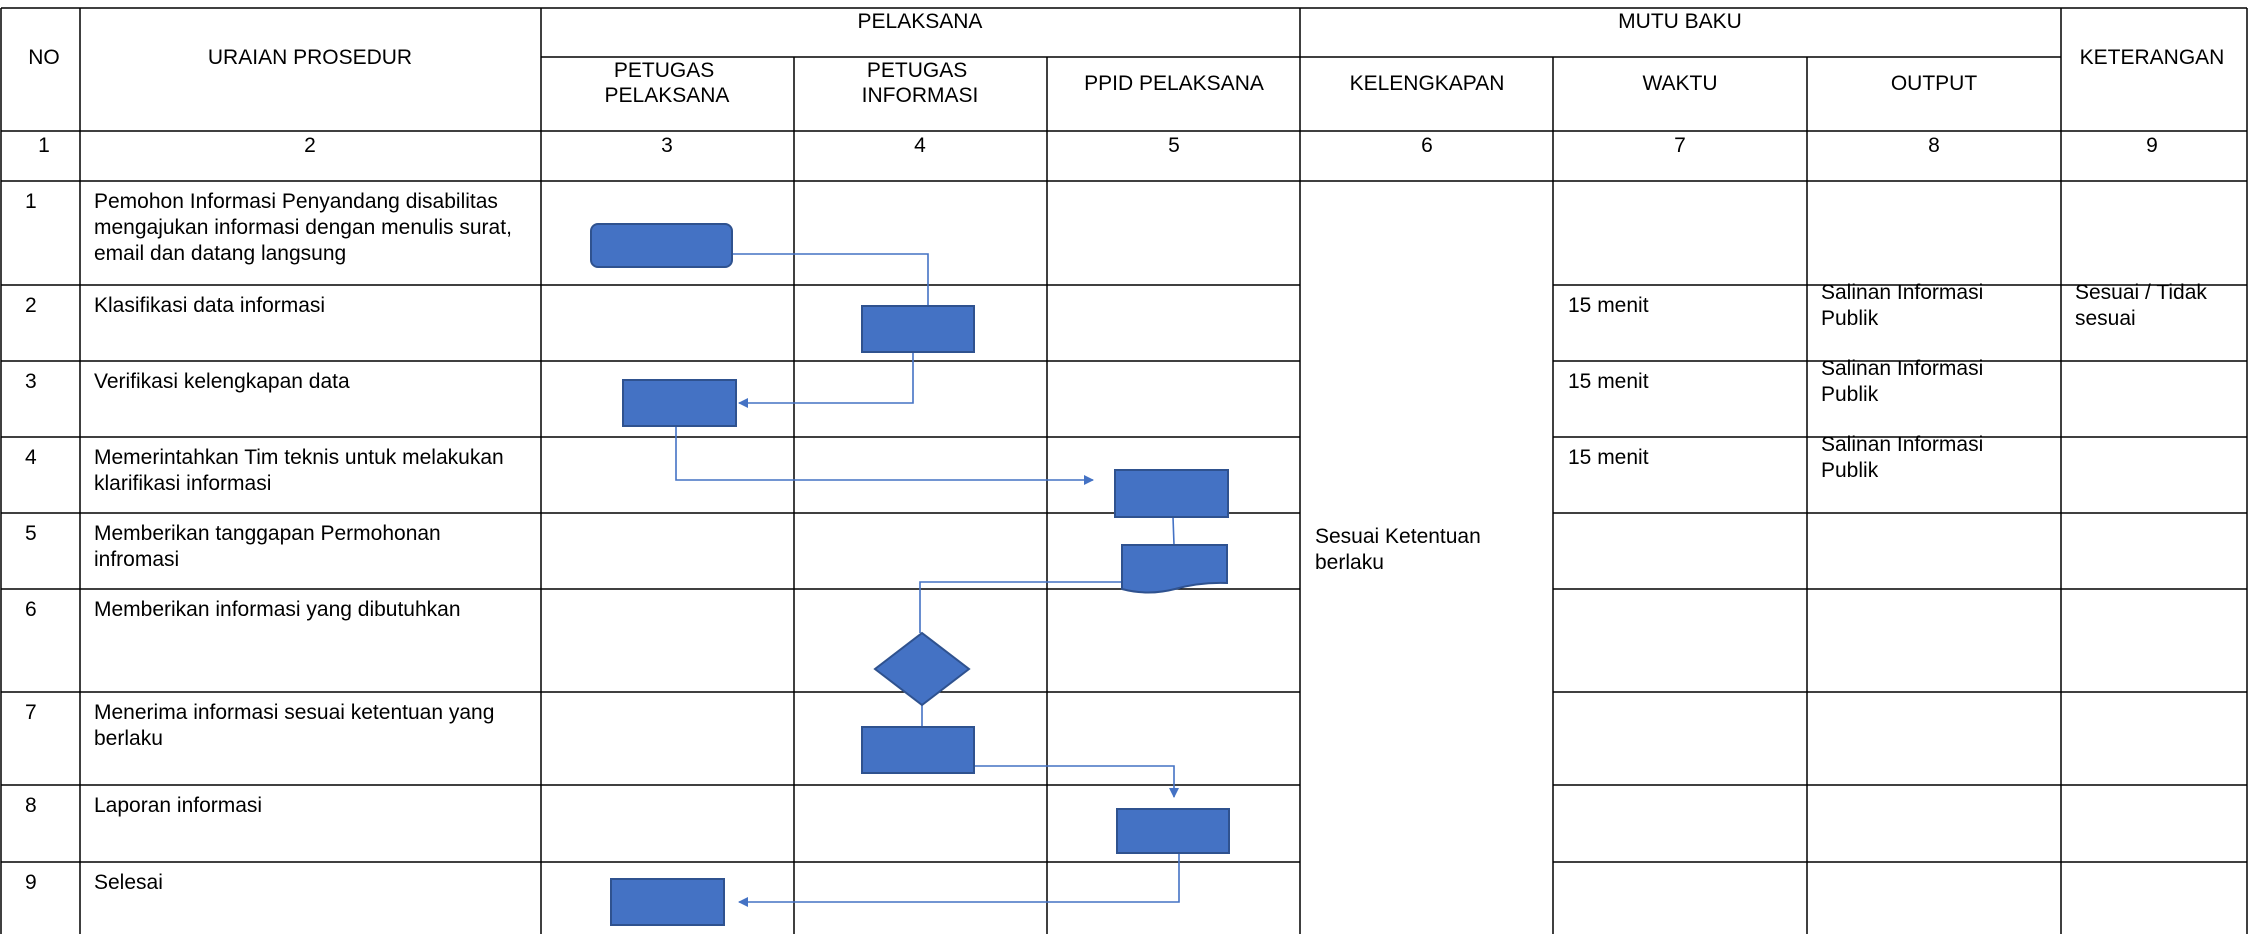 This screenshot has height=934, width=2249. What do you see at coordinates (2141, 292) in the screenshot?
I see `keterangan-text: Sesuai / Tidak` at bounding box center [2141, 292].